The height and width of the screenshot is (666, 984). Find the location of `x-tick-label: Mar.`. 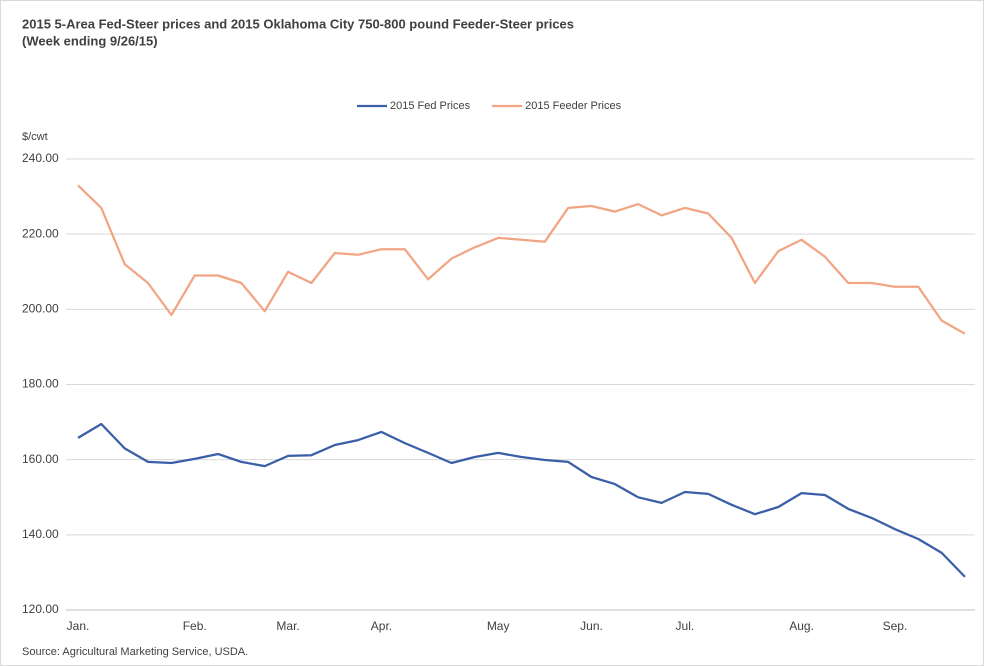

x-tick-label: Mar. is located at coordinates (287, 626).